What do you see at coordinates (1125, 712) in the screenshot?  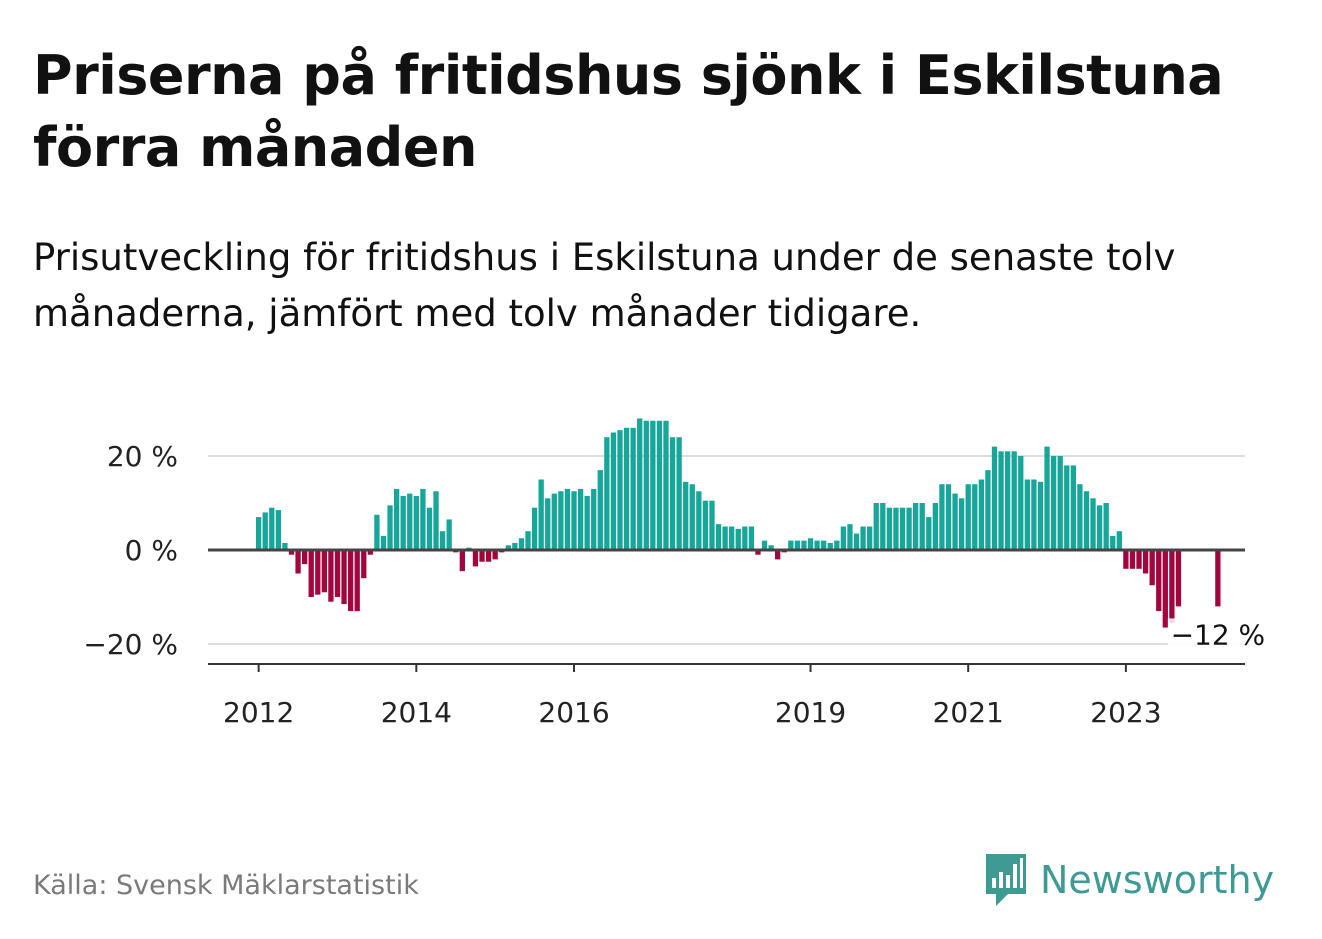 I see `x-tick-label: 2023` at bounding box center [1125, 712].